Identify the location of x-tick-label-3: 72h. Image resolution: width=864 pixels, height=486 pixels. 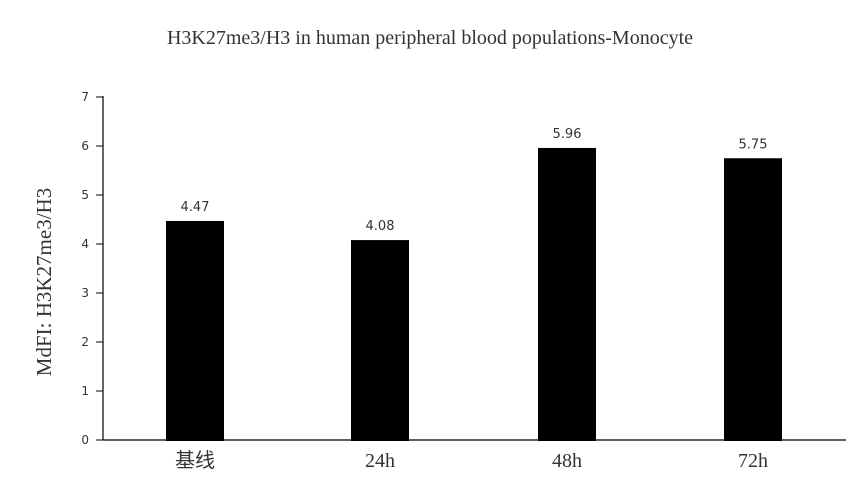
(753, 461).